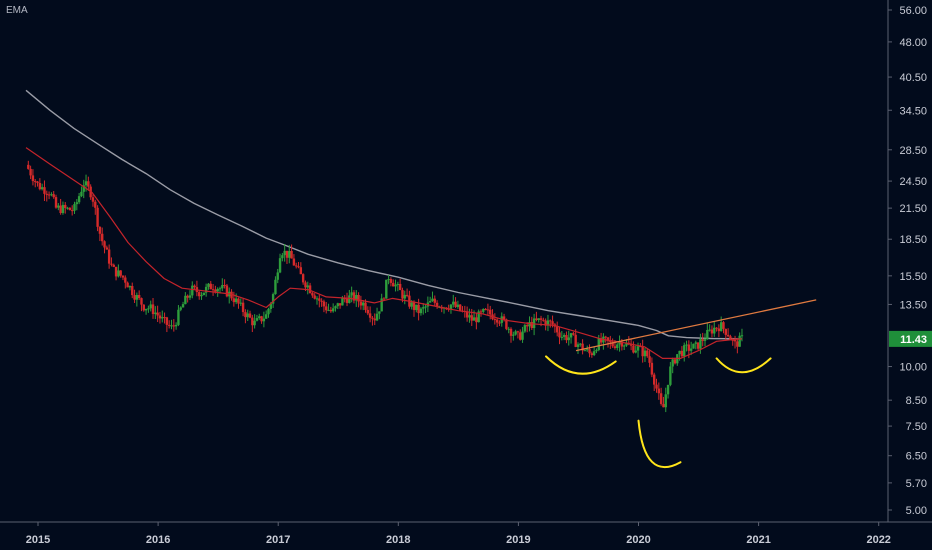 The width and height of the screenshot is (932, 550). I want to click on trendline-layer, so click(696, 325).